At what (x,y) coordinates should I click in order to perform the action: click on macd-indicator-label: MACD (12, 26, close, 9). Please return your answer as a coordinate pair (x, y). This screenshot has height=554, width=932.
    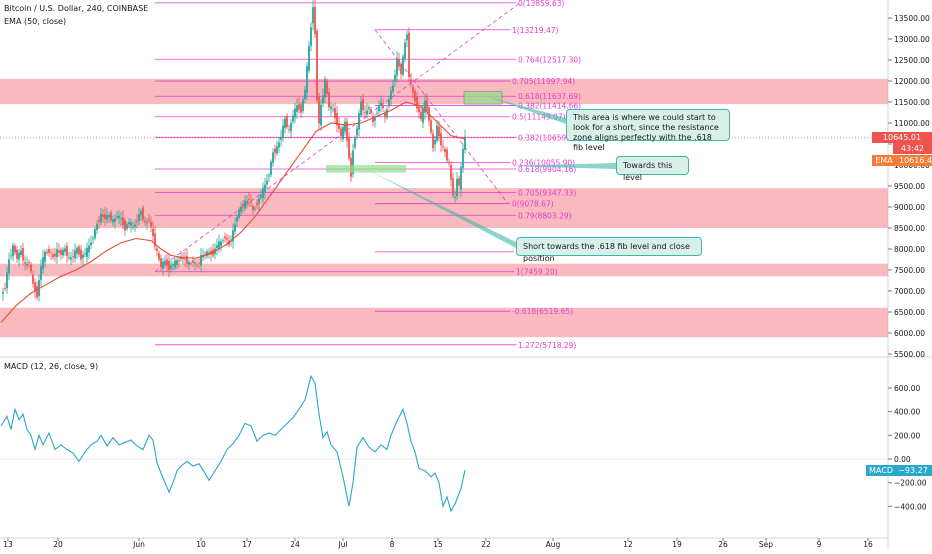
    Looking at the image, I should click on (51, 366).